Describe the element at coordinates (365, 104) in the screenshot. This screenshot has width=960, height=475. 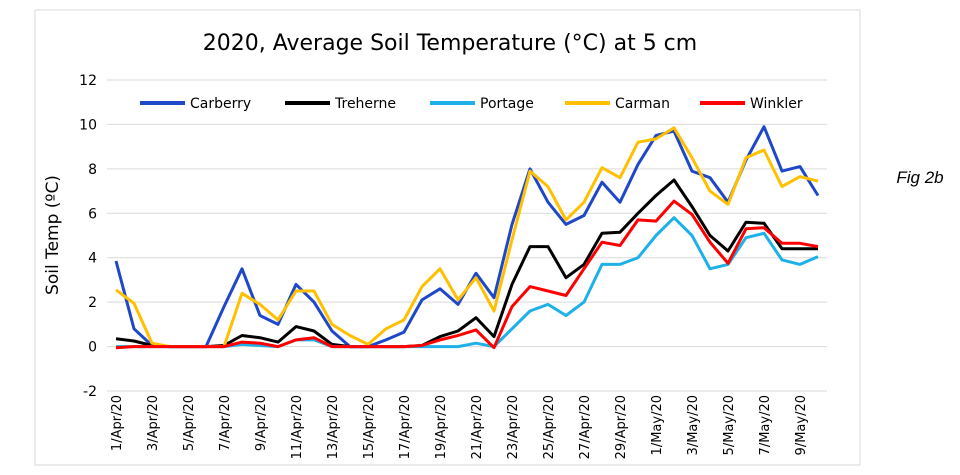
I see `legend-label: Treherne` at that location.